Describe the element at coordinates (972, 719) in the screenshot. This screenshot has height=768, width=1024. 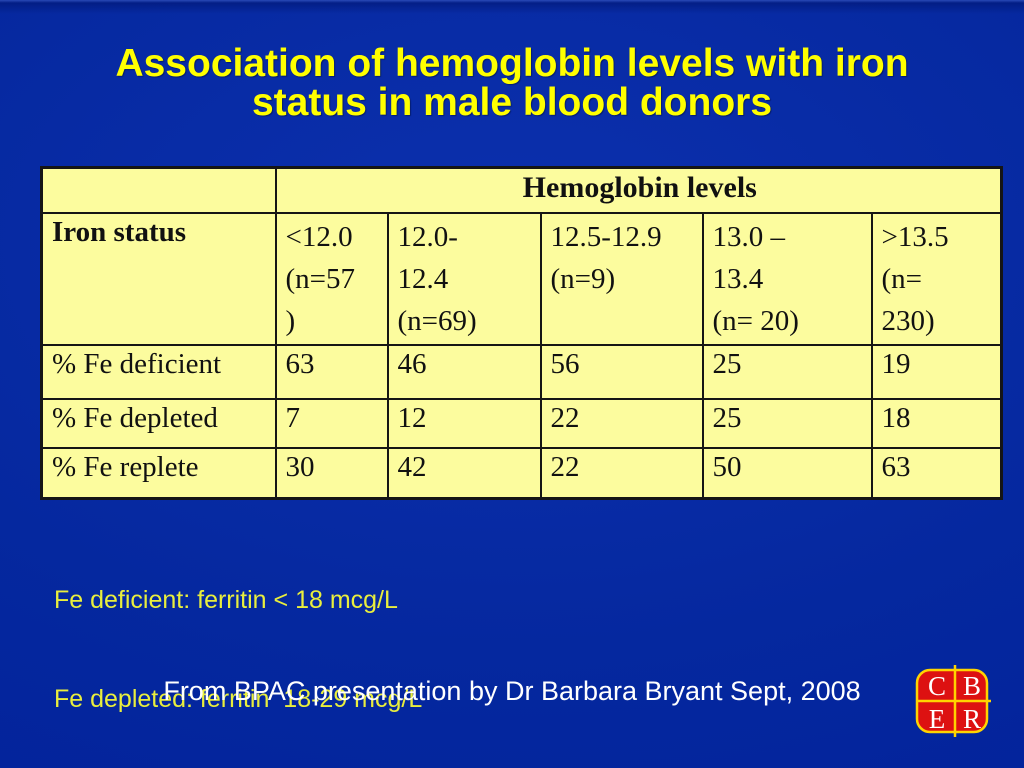
I see `cber-letter-r: R` at that location.